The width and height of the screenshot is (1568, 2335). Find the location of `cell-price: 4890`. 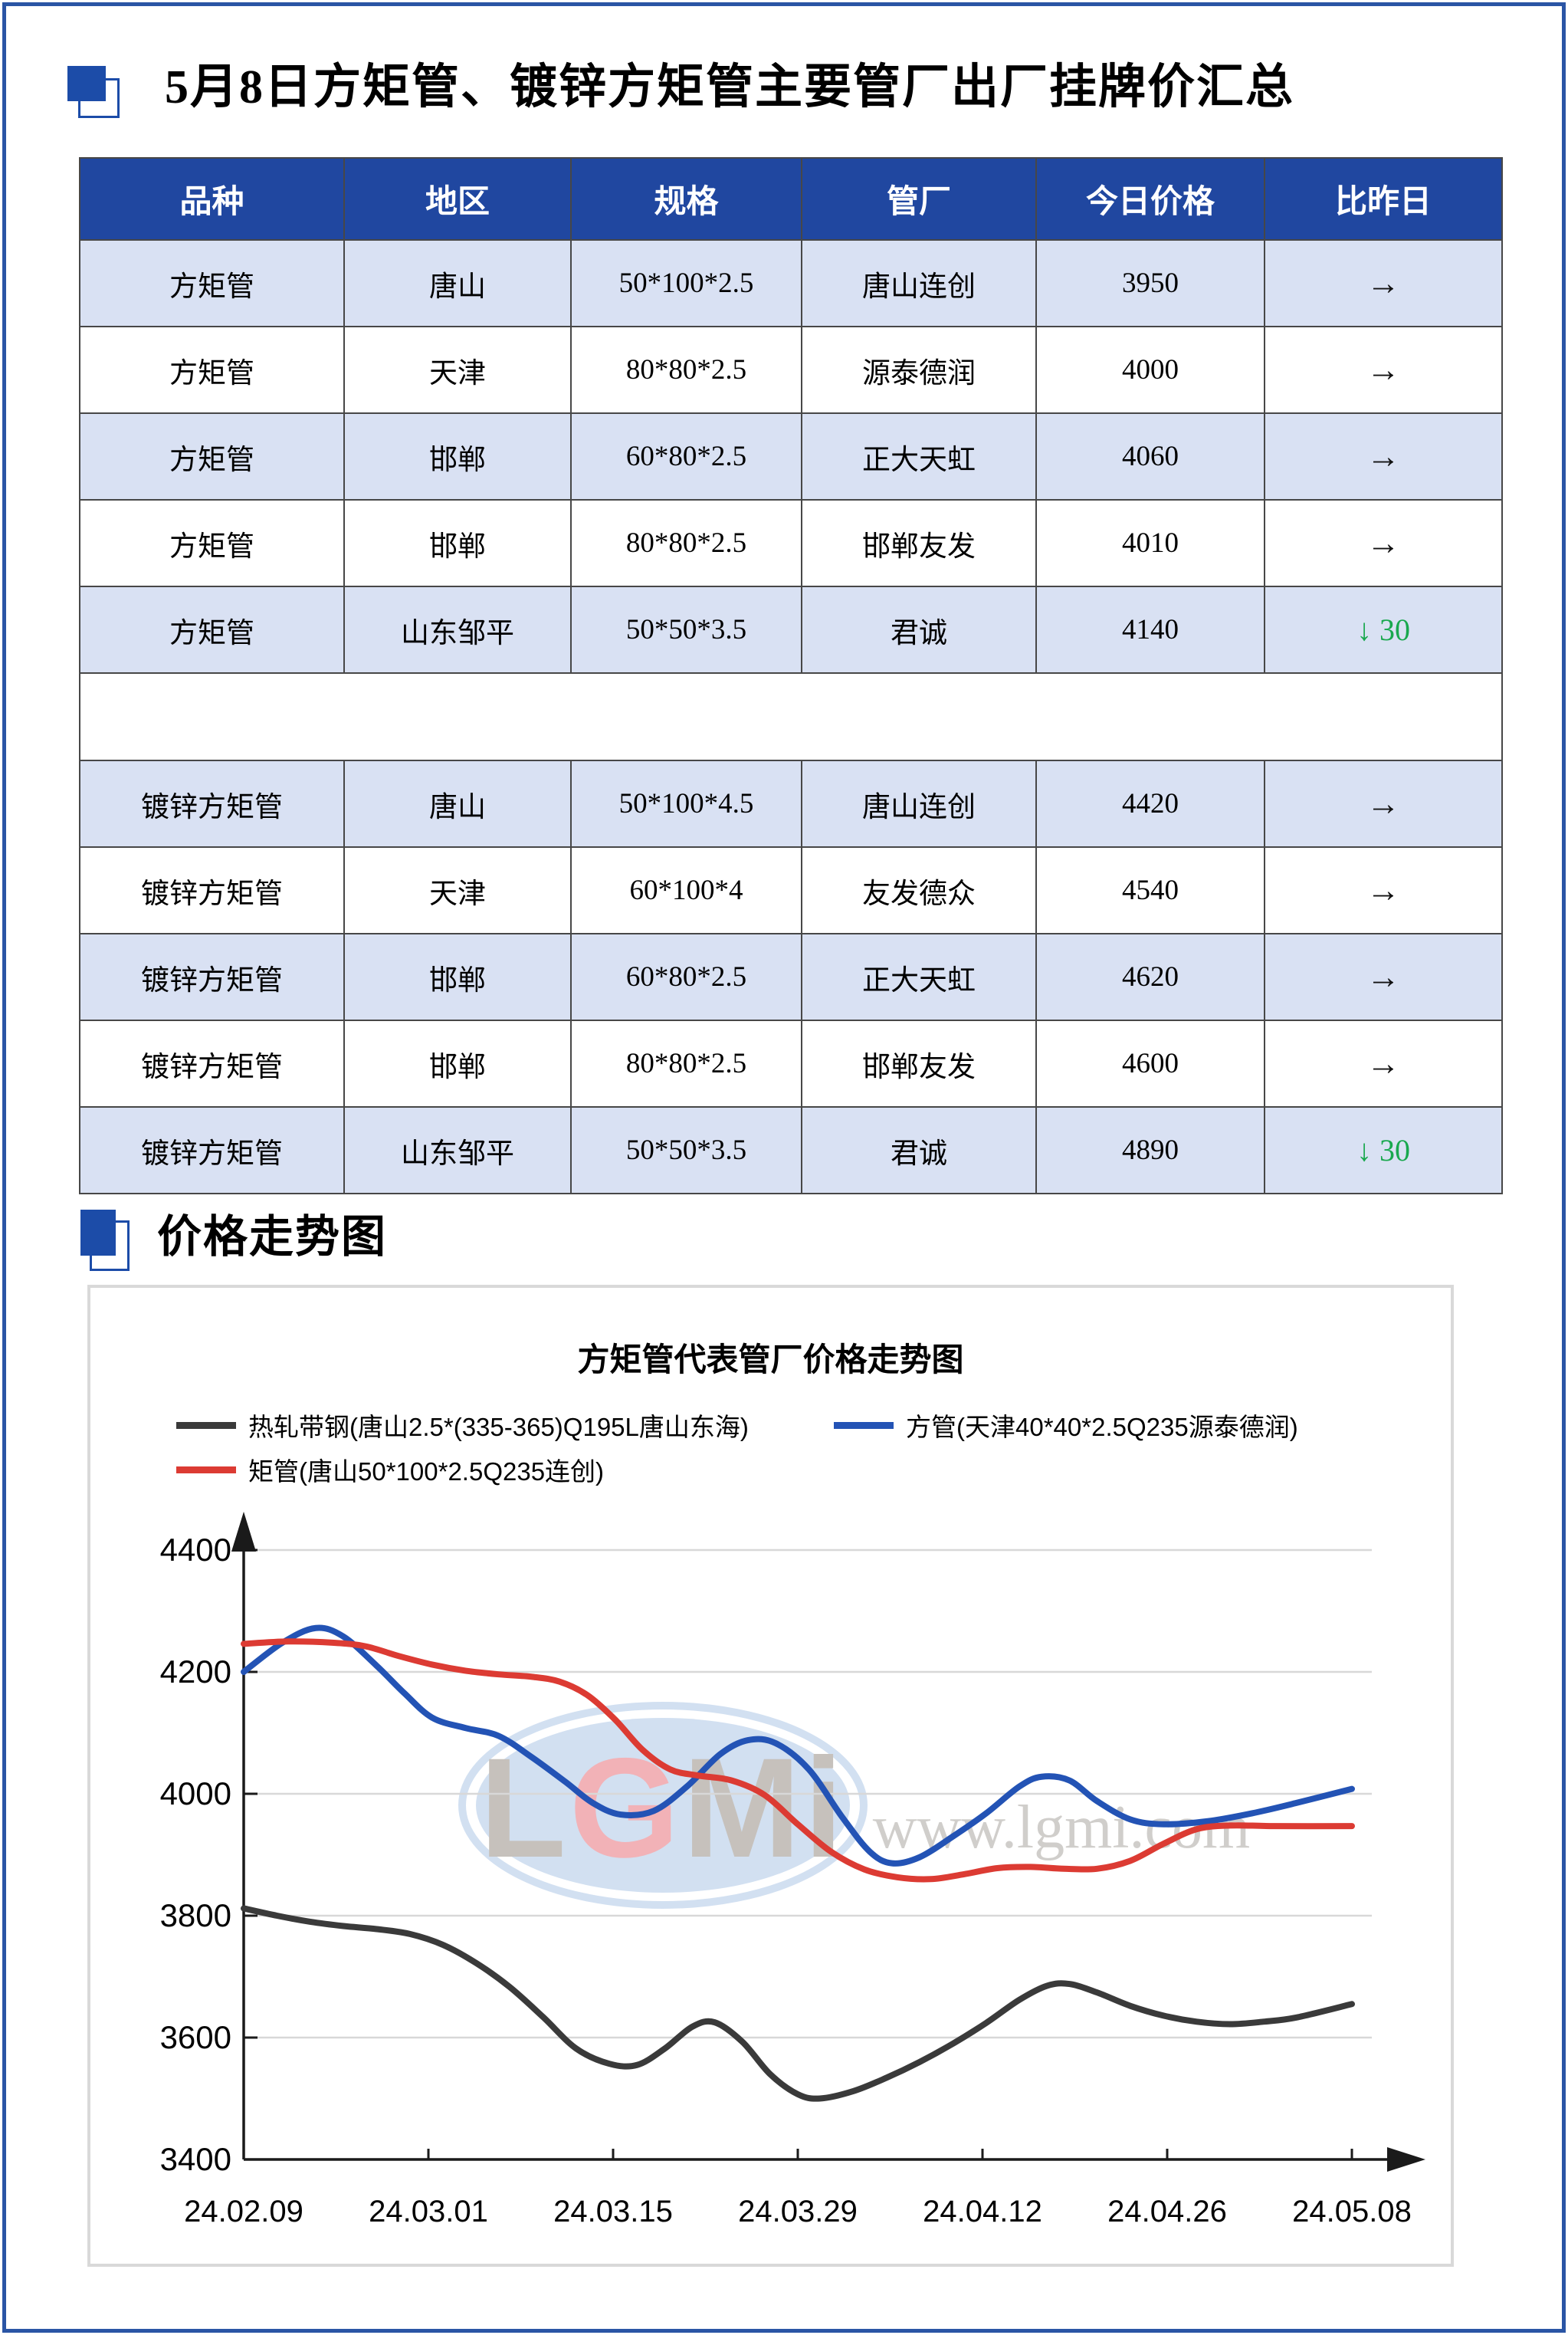

cell-price: 4890 is located at coordinates (1150, 1150).